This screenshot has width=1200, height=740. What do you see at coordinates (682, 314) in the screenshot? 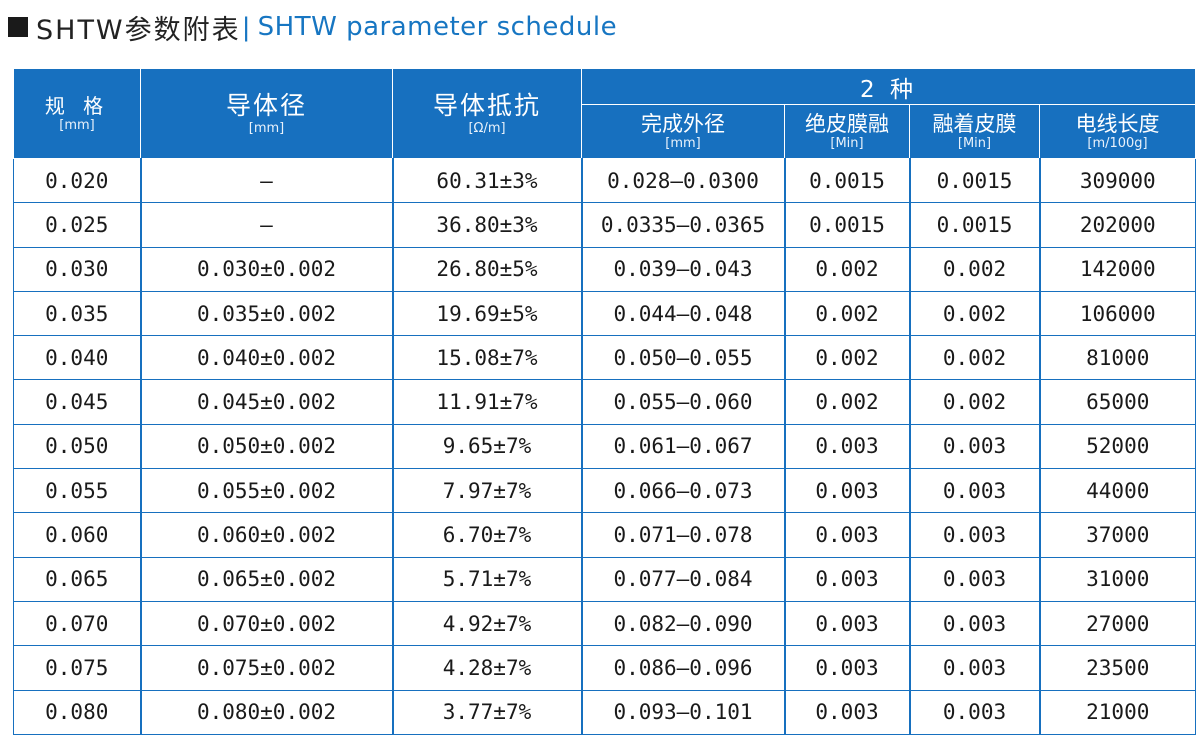
I see `cell-finished-od: 0.044—0.048` at bounding box center [682, 314].